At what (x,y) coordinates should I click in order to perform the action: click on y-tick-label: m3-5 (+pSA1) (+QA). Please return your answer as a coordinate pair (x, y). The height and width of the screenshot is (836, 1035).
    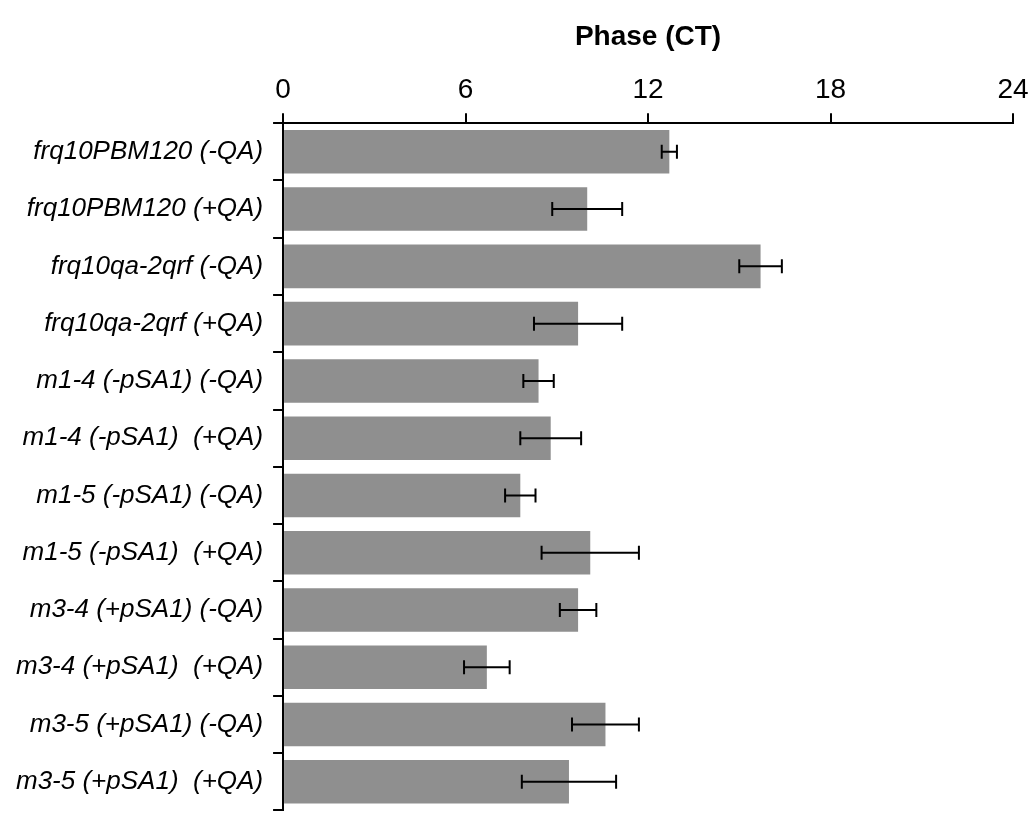
    Looking at the image, I should click on (140, 780).